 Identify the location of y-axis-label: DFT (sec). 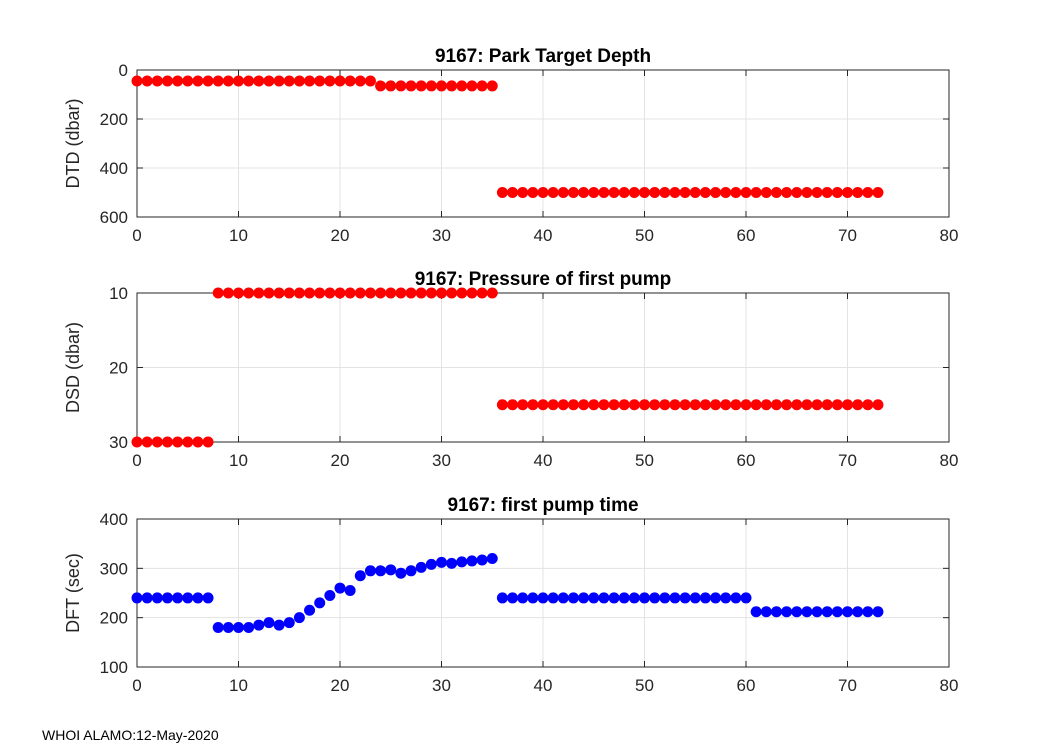
(73, 593).